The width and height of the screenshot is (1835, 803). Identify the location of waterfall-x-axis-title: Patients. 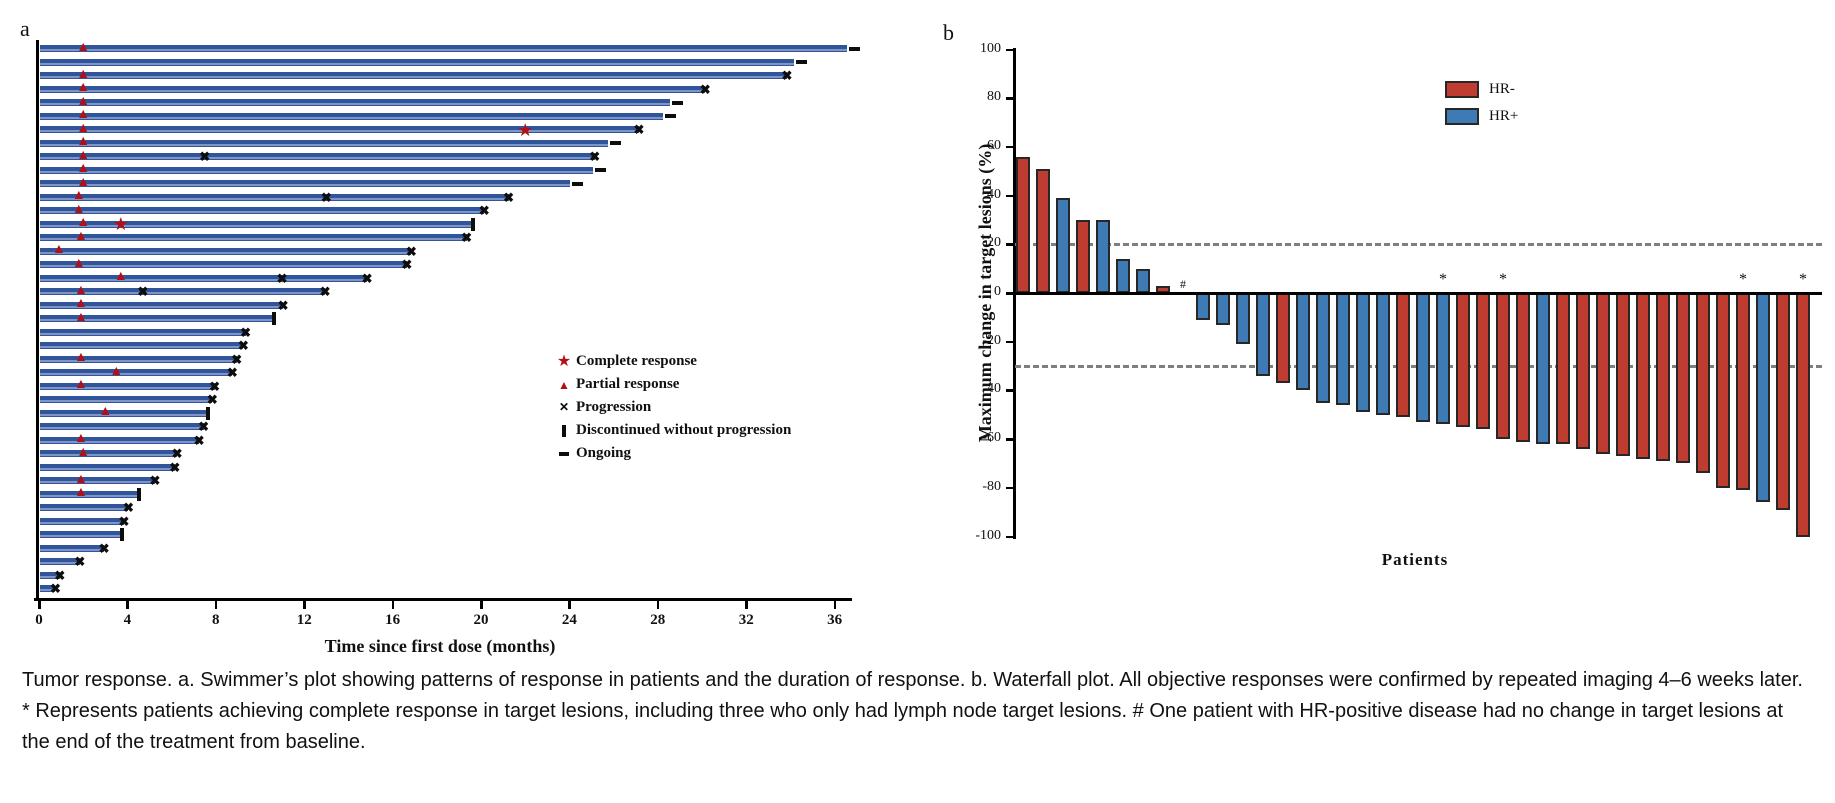
(1415, 559).